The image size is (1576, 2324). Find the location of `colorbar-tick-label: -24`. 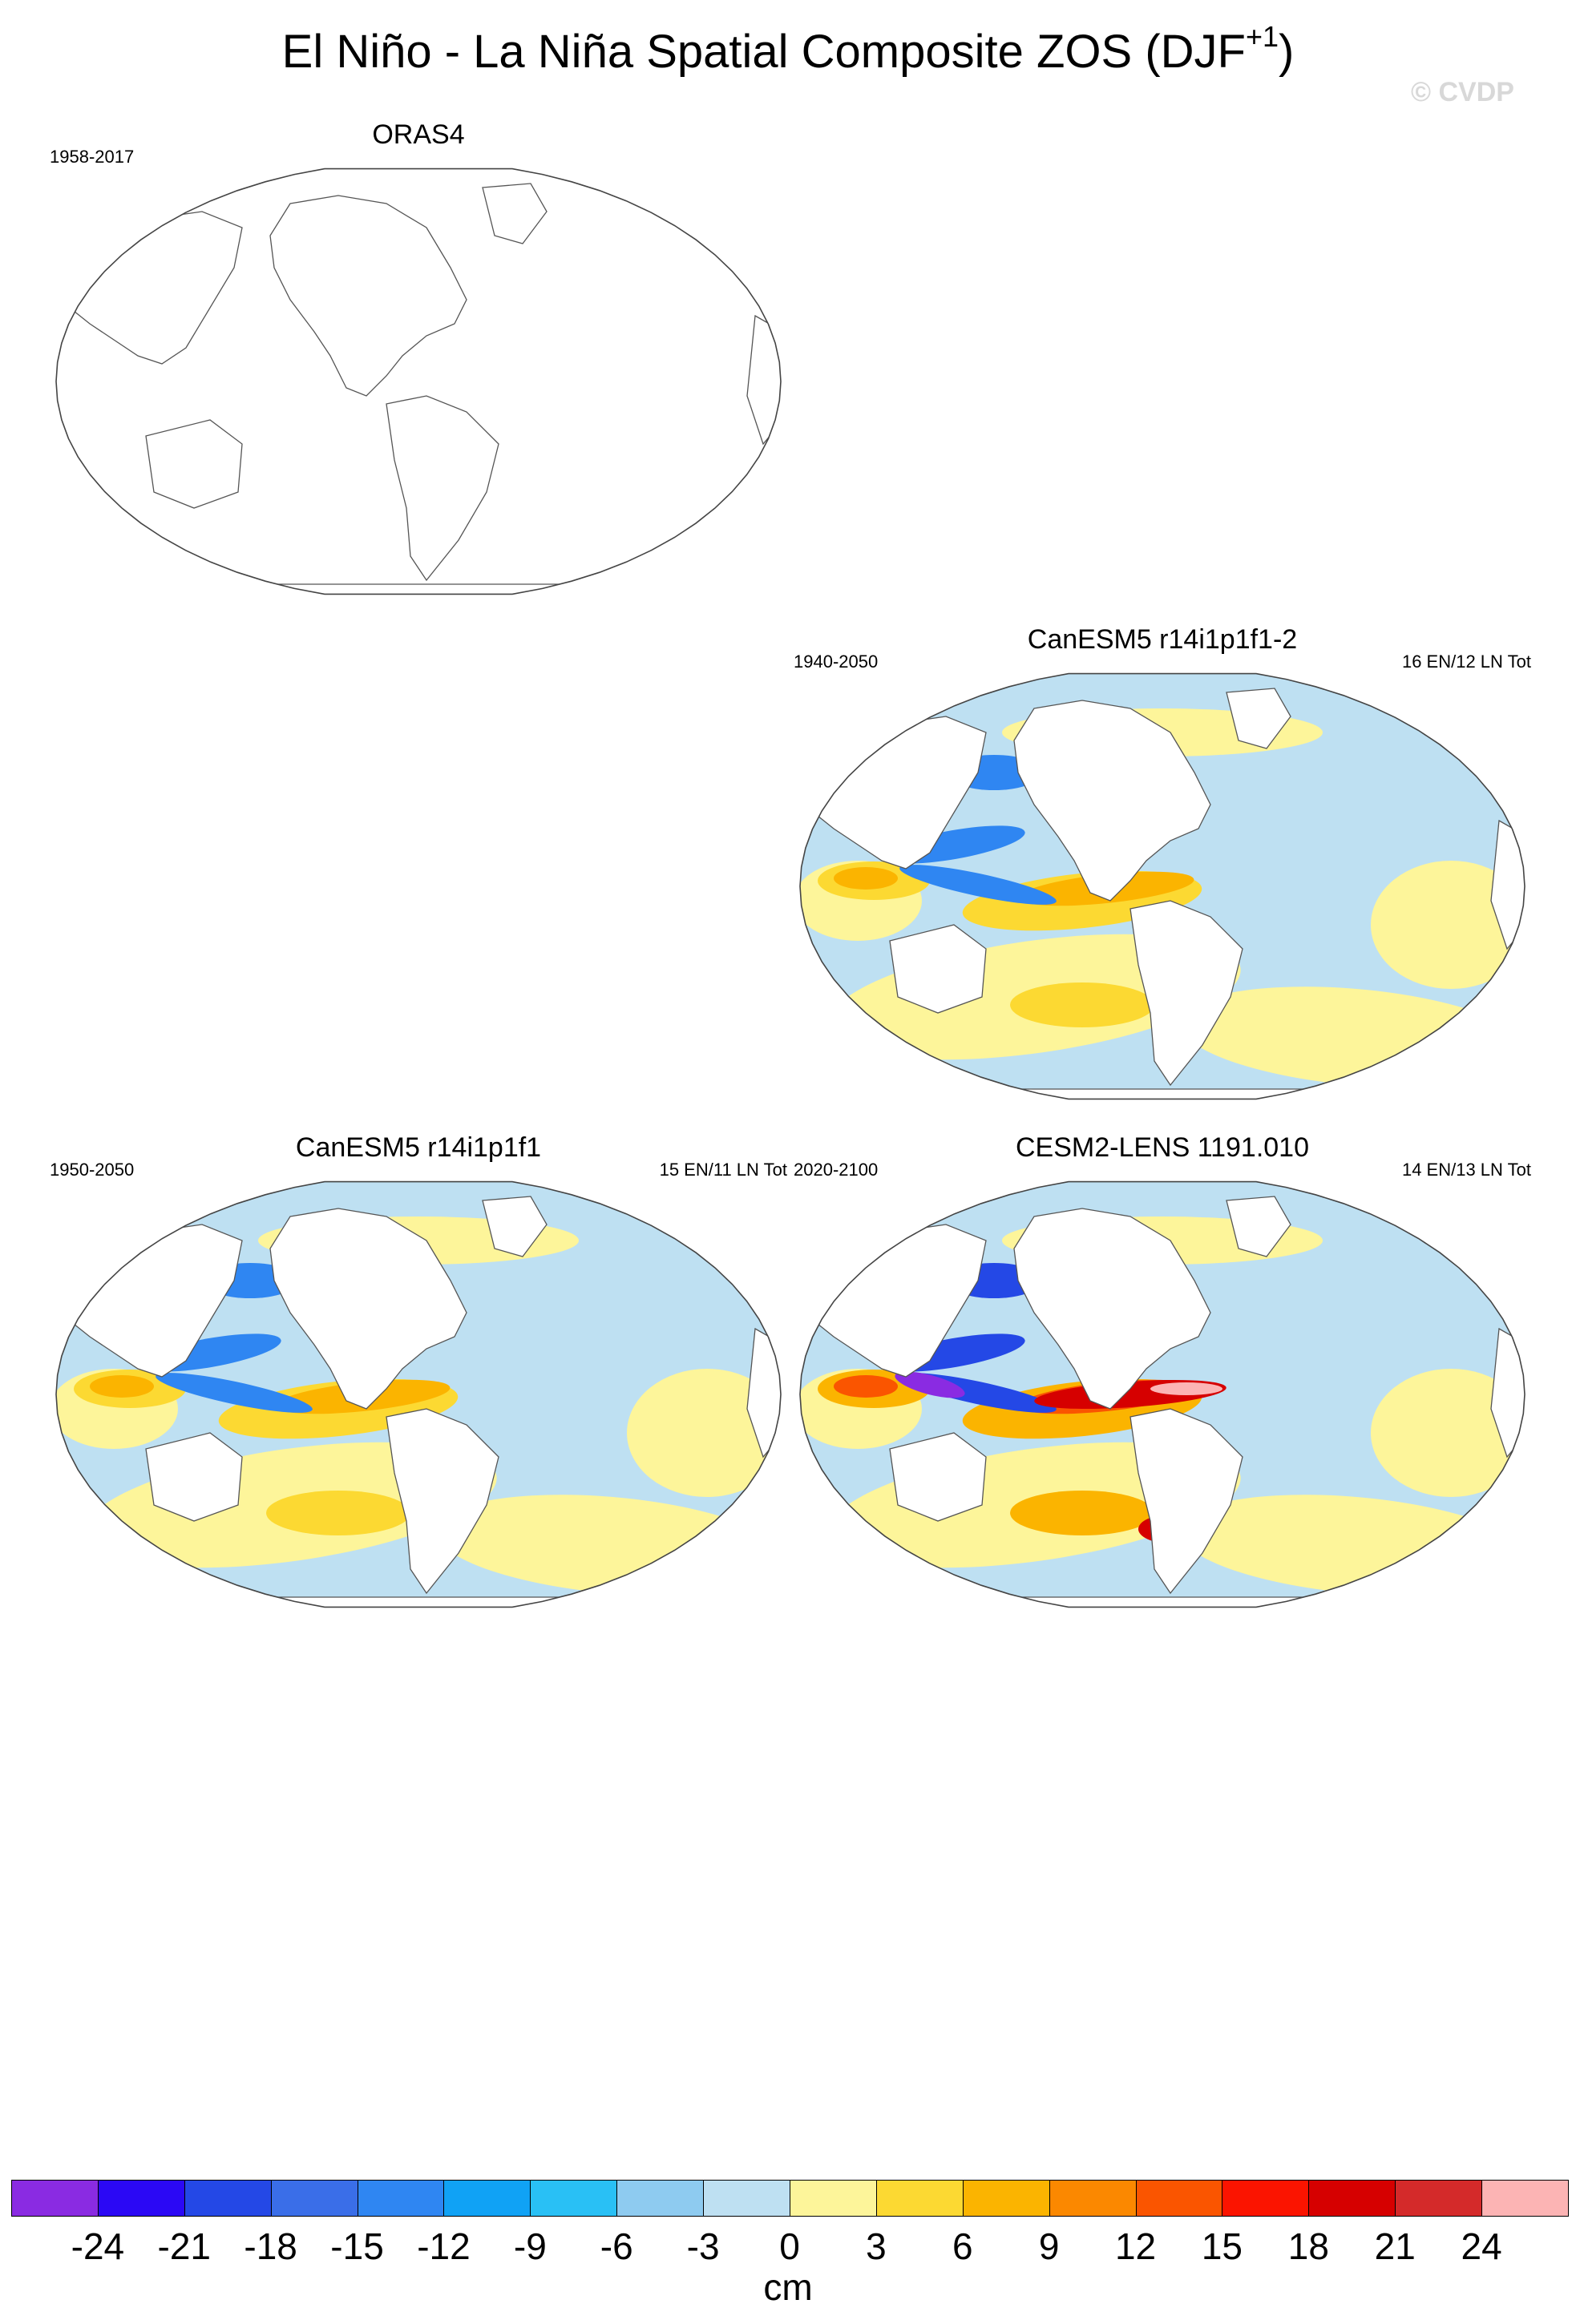

colorbar-tick-label: -24 is located at coordinates (98, 2246).